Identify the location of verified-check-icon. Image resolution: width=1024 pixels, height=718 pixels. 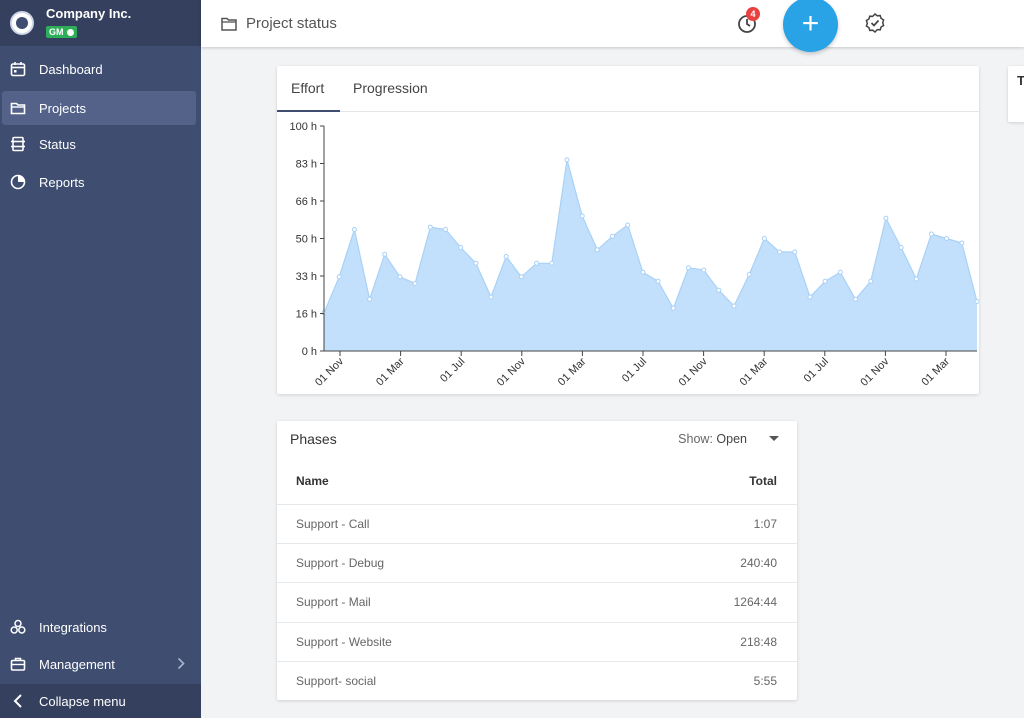
(875, 23).